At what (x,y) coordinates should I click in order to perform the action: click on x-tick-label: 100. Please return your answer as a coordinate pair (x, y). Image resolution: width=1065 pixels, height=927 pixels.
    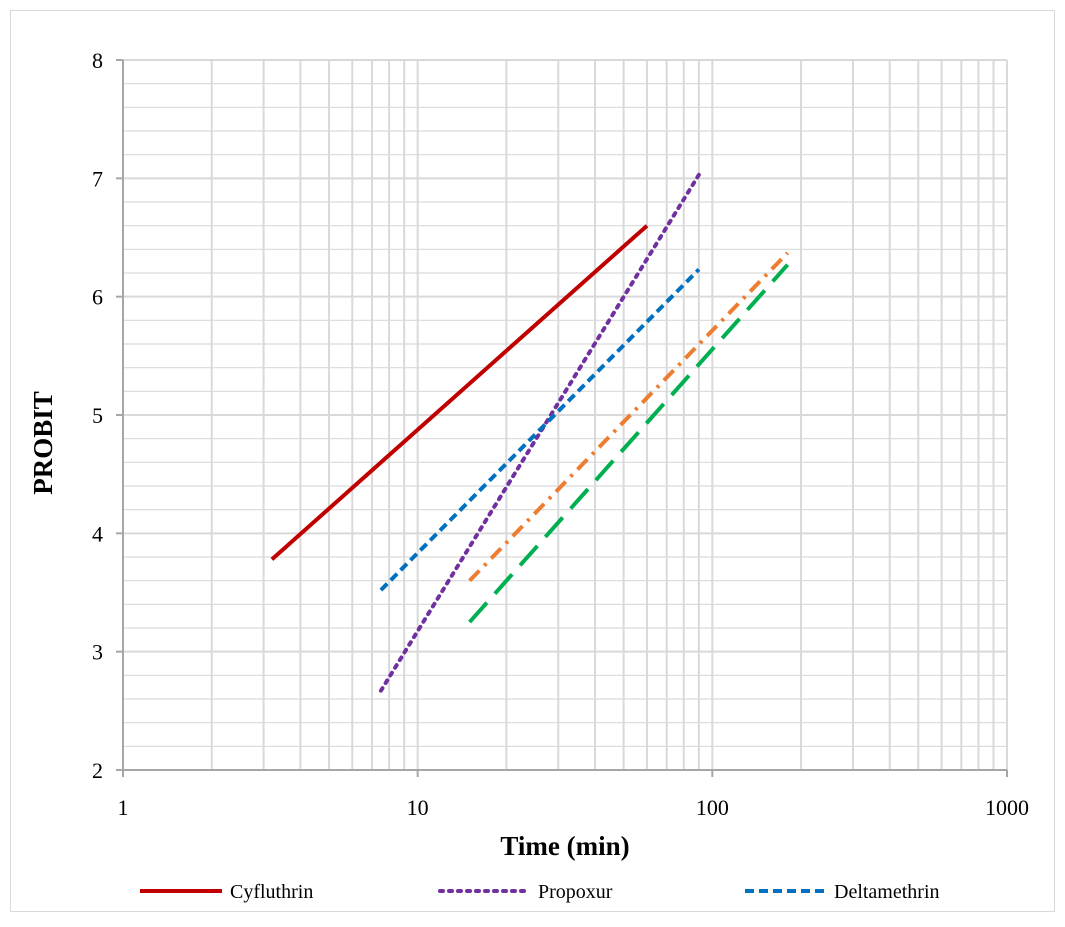
    Looking at the image, I should click on (712, 807).